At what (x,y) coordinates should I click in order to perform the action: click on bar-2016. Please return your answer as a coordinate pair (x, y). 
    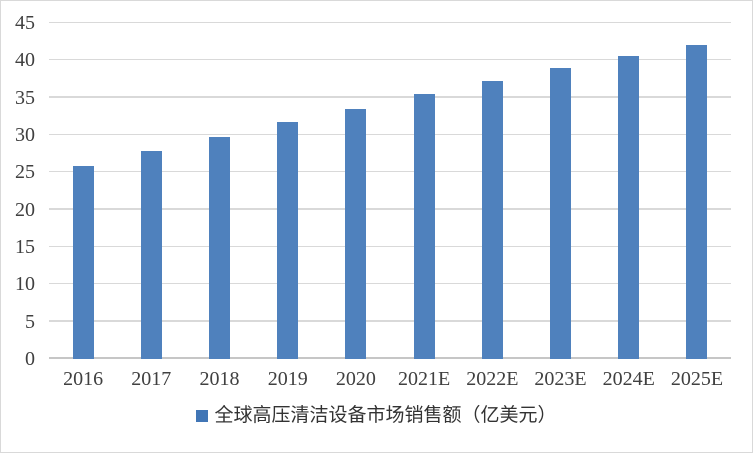
    Looking at the image, I should click on (83, 262).